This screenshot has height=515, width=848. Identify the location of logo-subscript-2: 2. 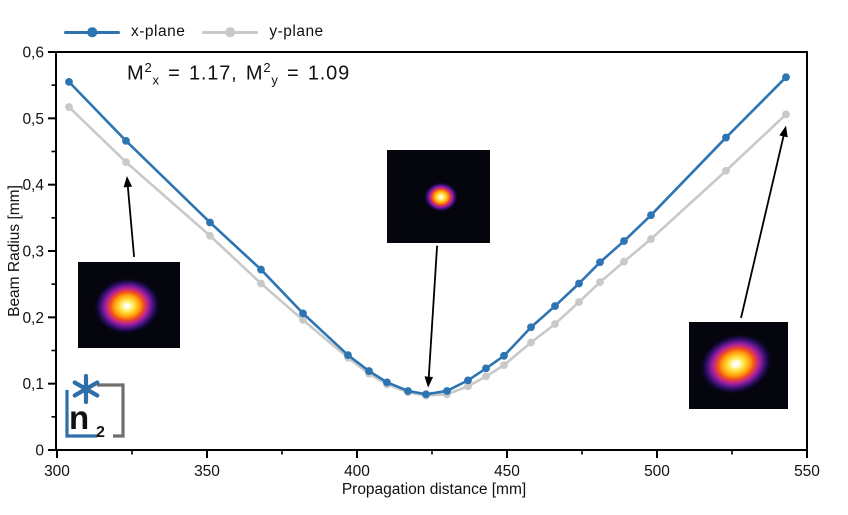
(100, 432).